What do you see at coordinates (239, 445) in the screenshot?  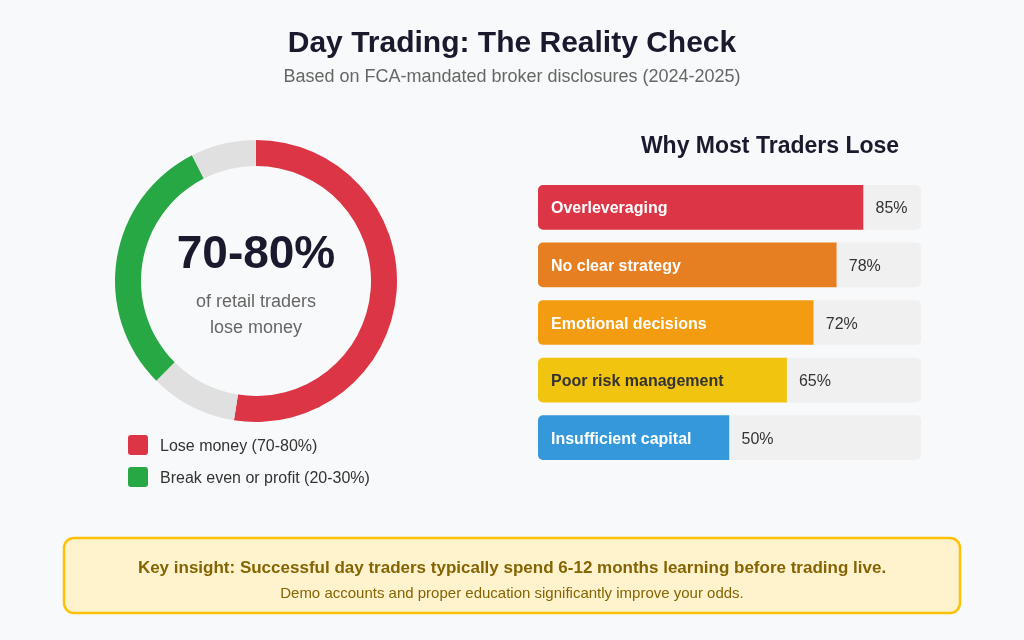 I see `legend-label: Lose money (70-80%)` at bounding box center [239, 445].